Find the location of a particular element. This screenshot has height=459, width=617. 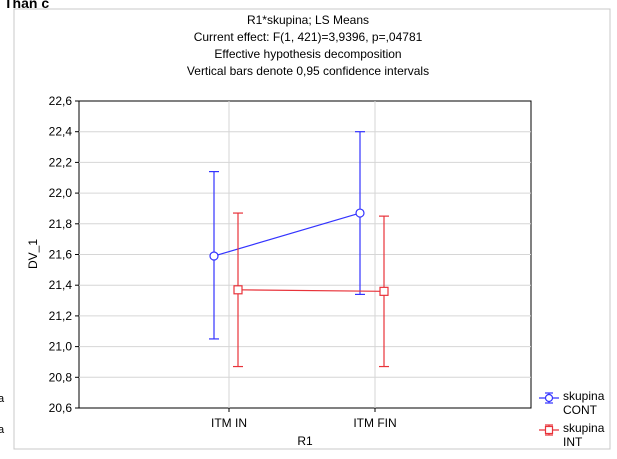

x-axis: ITM IN ITM FIN is located at coordinates (304, 419).